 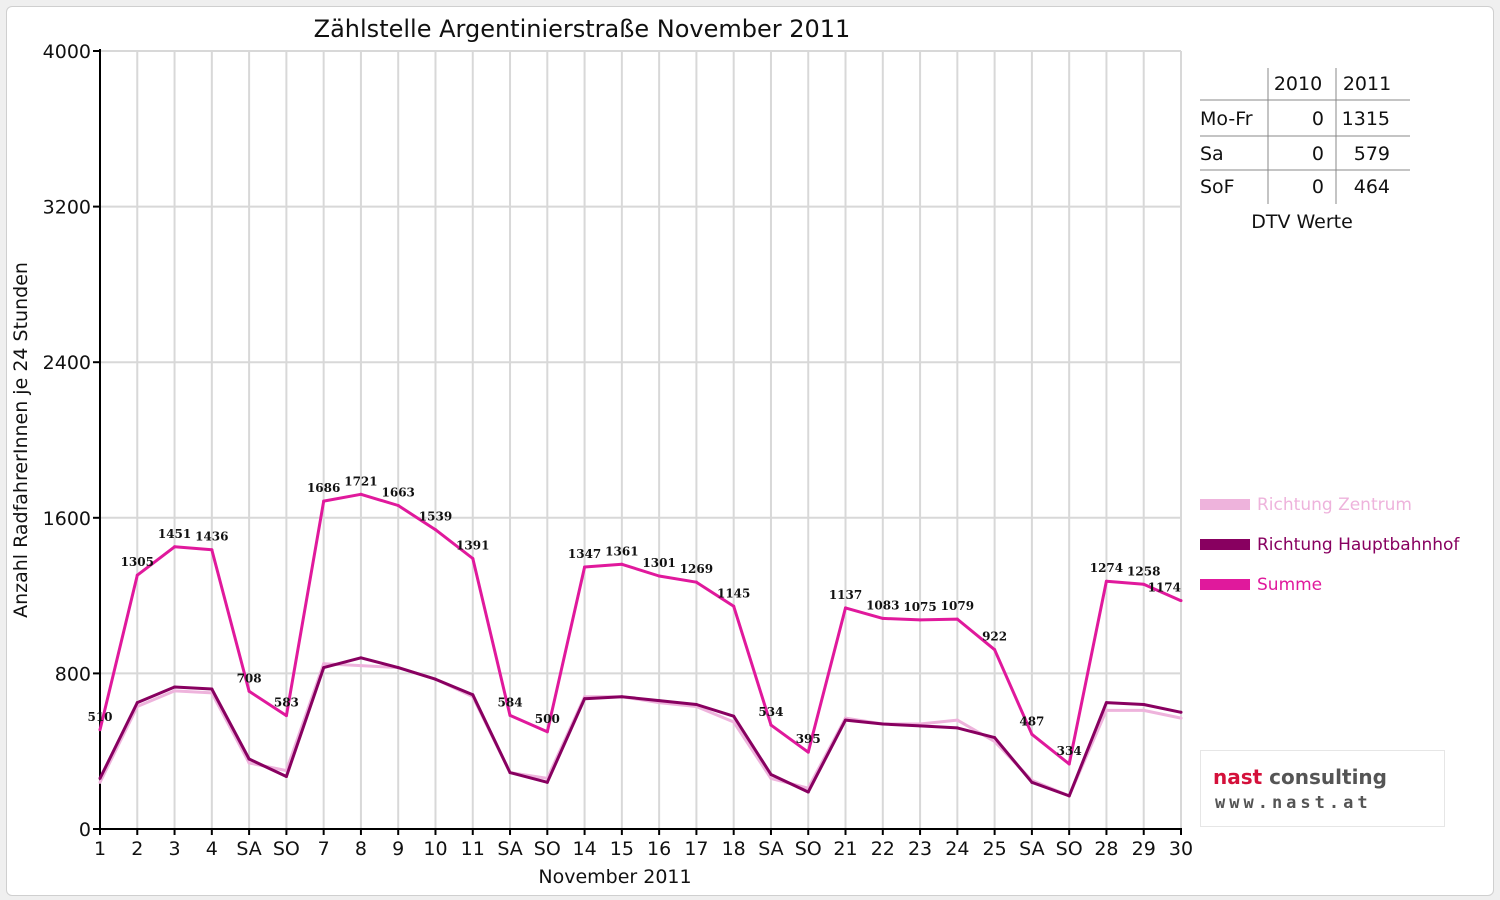 I want to click on x-tick-label: 2, so click(x=137, y=849).